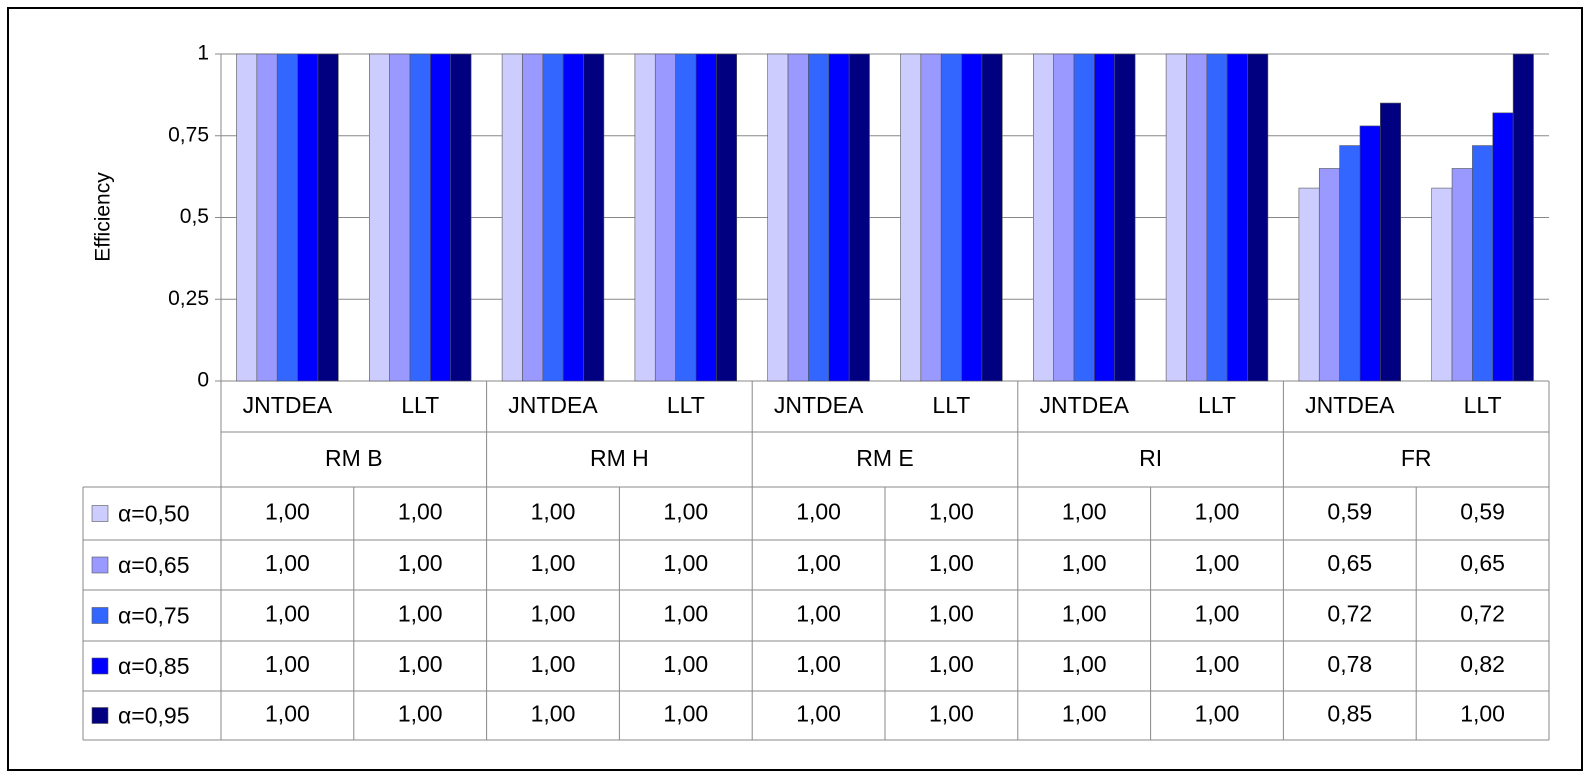 The image size is (1590, 781). Describe the element at coordinates (154, 616) in the screenshot. I see `legend-label: α=0,75` at that location.